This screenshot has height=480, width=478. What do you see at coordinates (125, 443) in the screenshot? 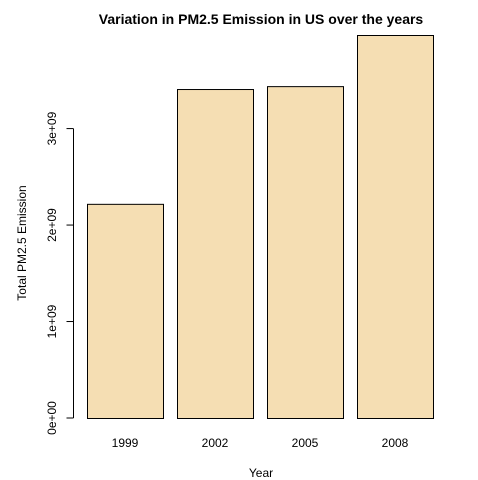
I see `x-tick-label-1999: 1999` at bounding box center [125, 443].